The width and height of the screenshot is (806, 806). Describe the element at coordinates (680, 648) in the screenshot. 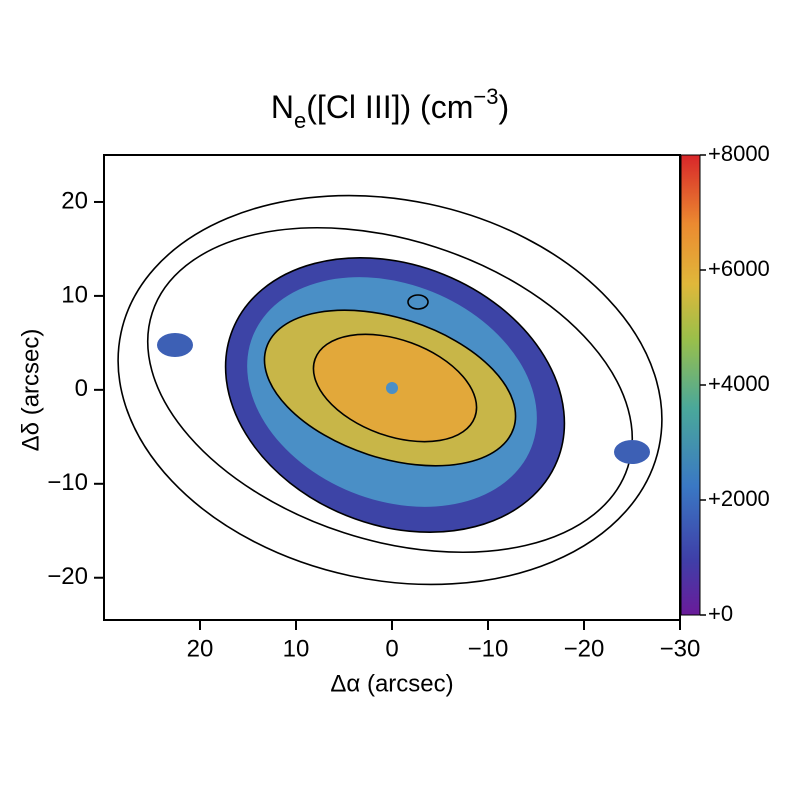

I see `x-tick-label: −30` at that location.